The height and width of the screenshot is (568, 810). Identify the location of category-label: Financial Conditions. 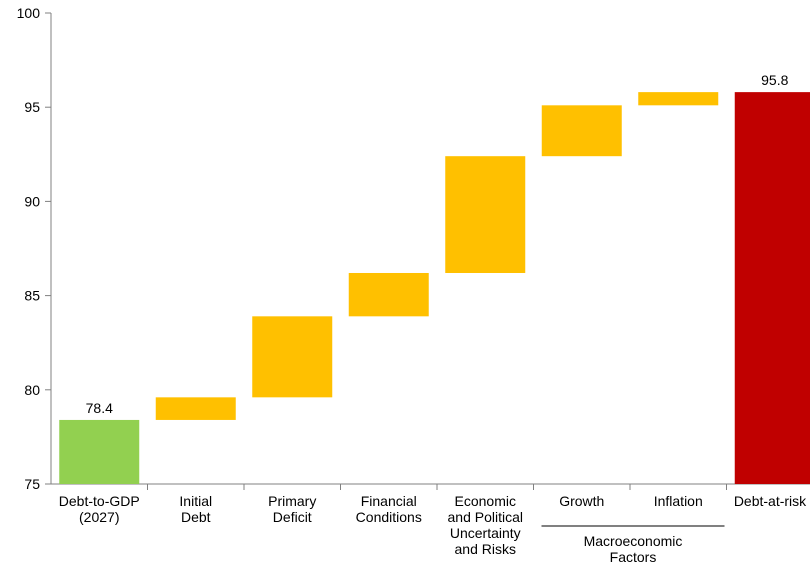
(389, 509).